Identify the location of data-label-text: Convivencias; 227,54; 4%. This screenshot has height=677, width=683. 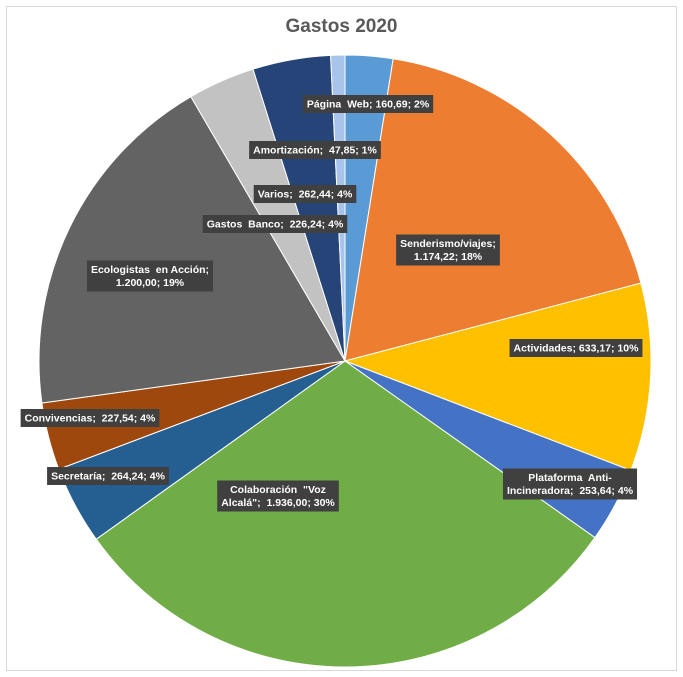
(90, 419).